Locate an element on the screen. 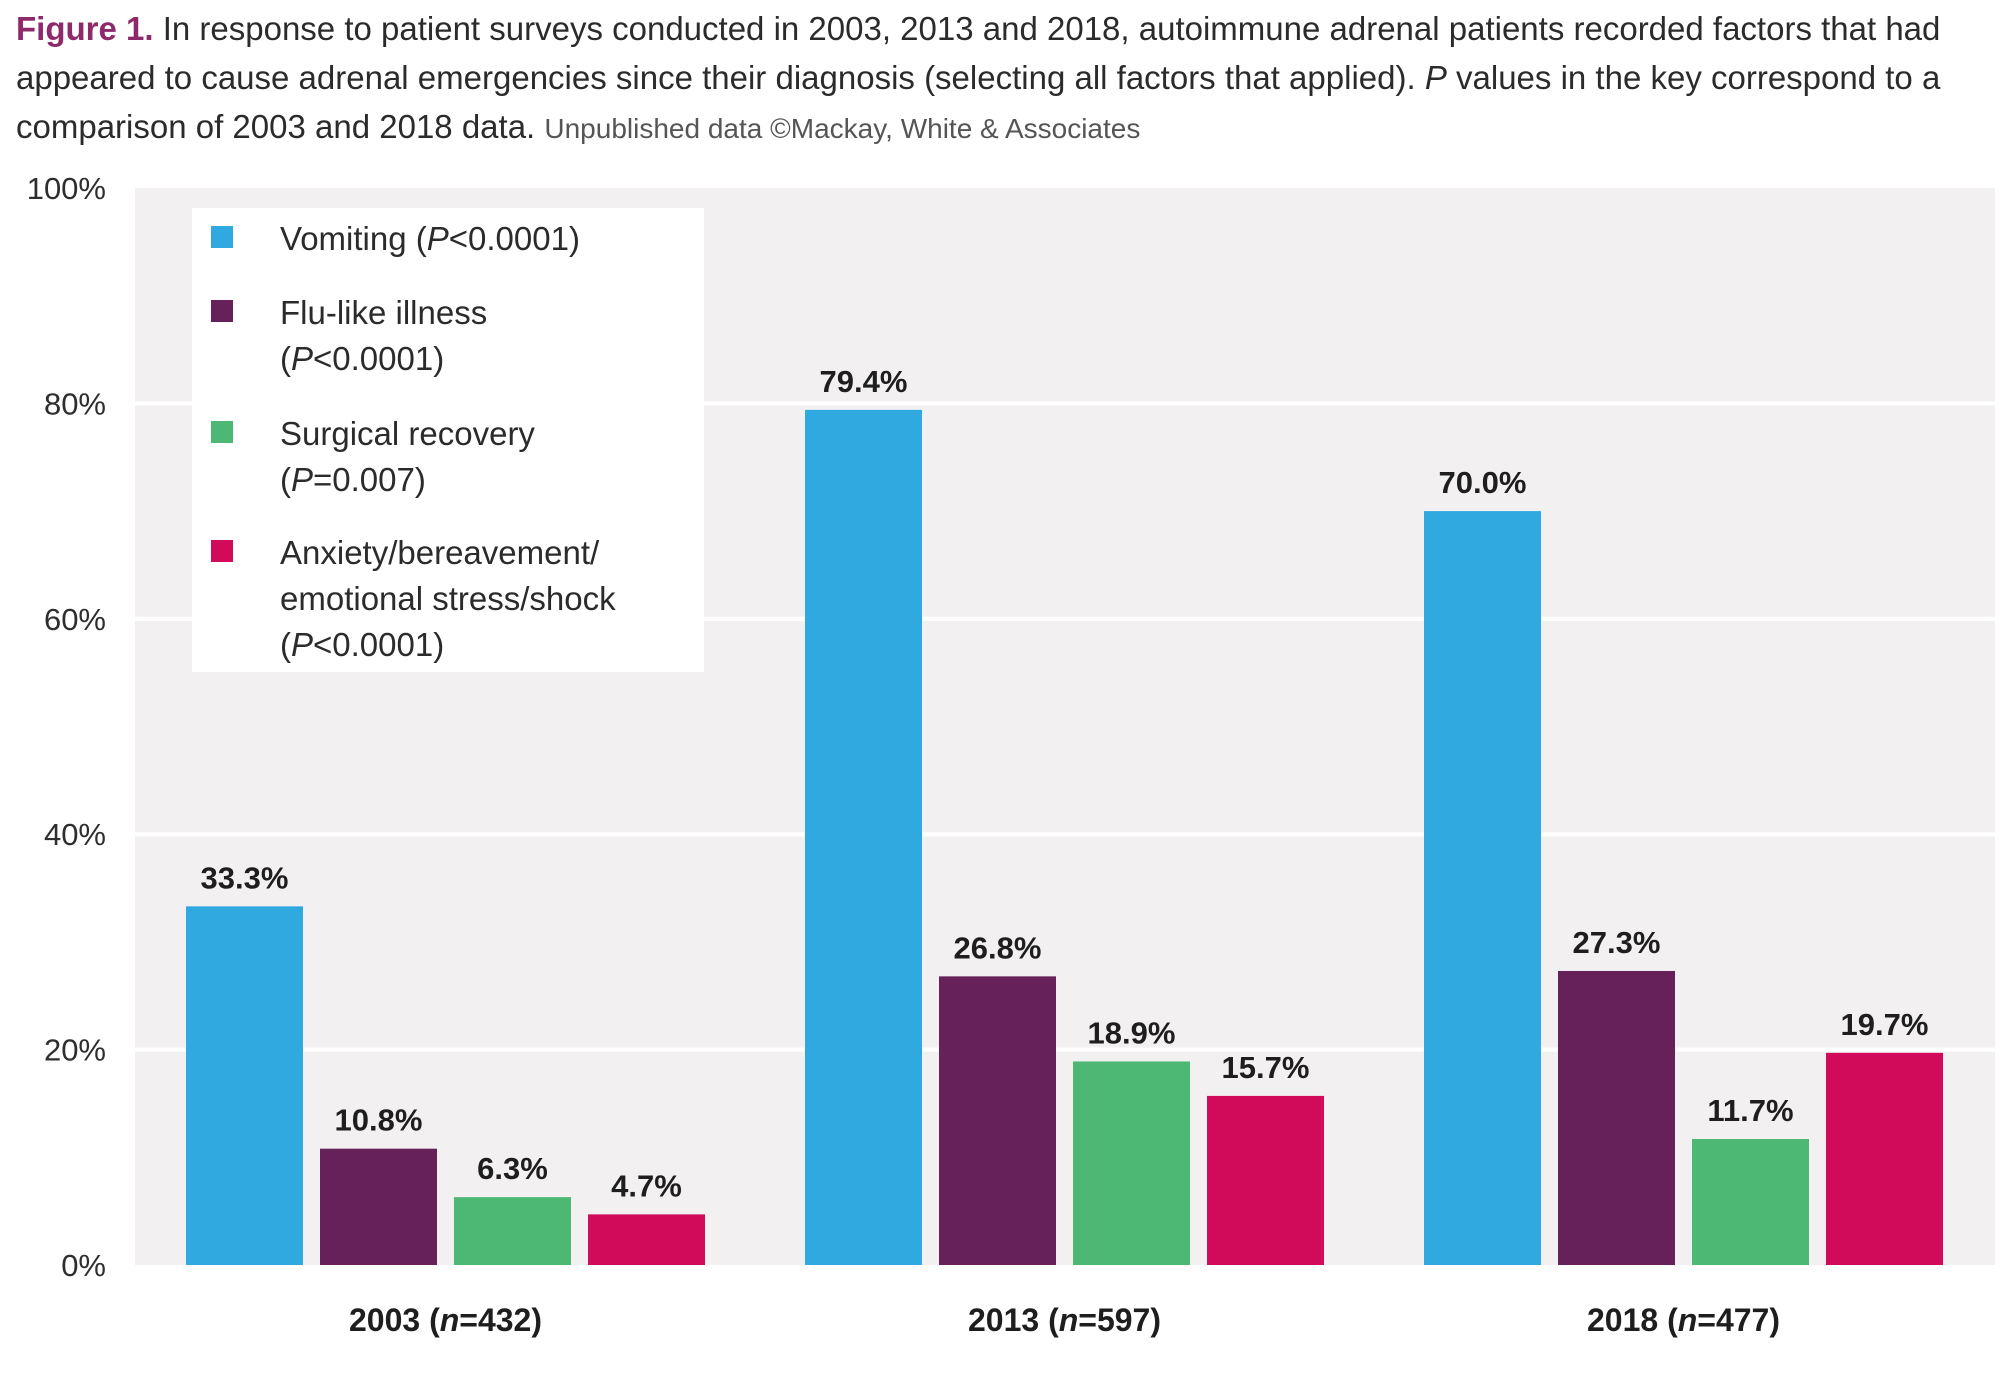 Image resolution: width=2000 pixels, height=1373 pixels. y-tick-label: 60% is located at coordinates (75, 619).